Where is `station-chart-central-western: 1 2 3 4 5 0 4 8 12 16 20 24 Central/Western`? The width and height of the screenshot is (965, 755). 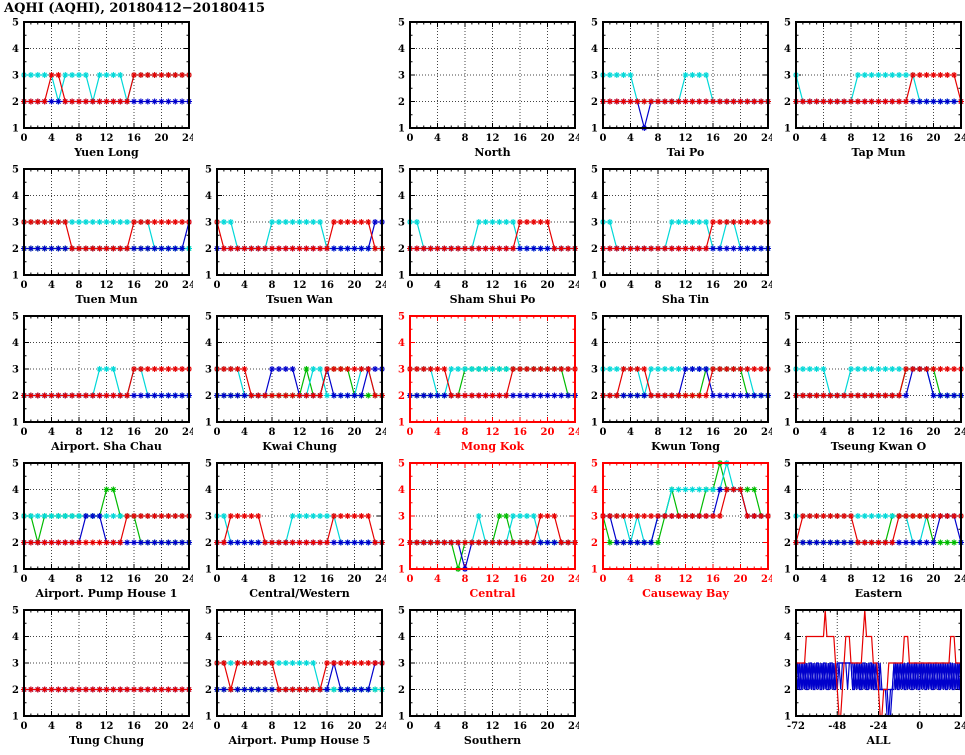 station-chart-central-western: 1 2 3 4 5 0 4 8 12 16 20 24 Central/Western is located at coordinates (291, 529).